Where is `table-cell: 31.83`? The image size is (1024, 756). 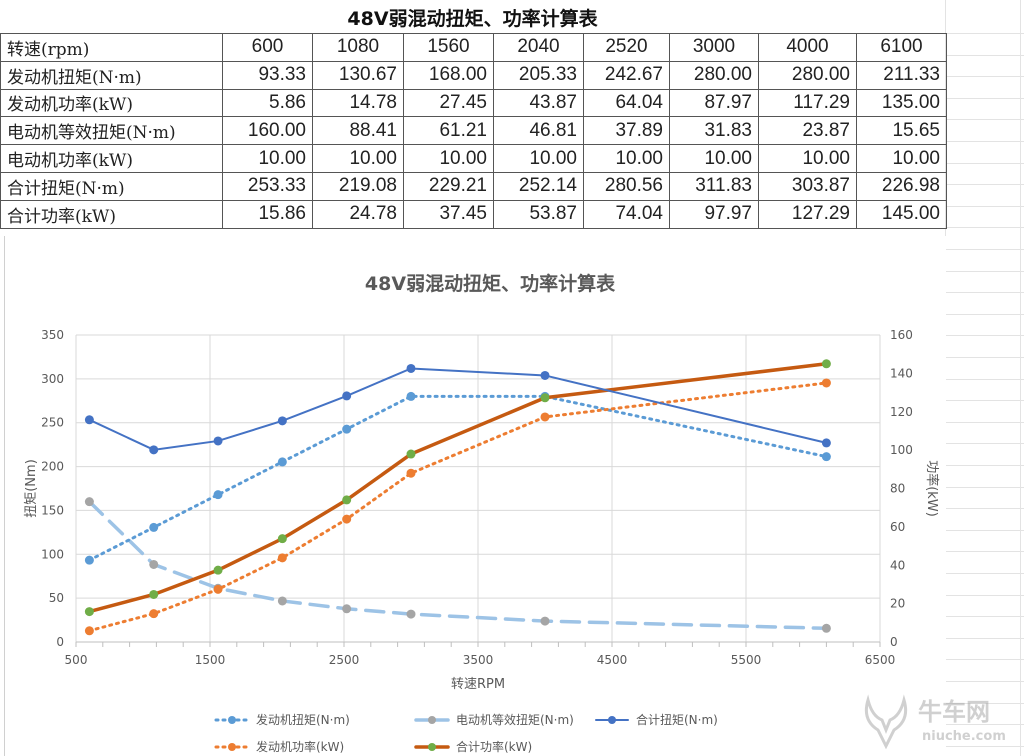
table-cell: 31.83 is located at coordinates (714, 131).